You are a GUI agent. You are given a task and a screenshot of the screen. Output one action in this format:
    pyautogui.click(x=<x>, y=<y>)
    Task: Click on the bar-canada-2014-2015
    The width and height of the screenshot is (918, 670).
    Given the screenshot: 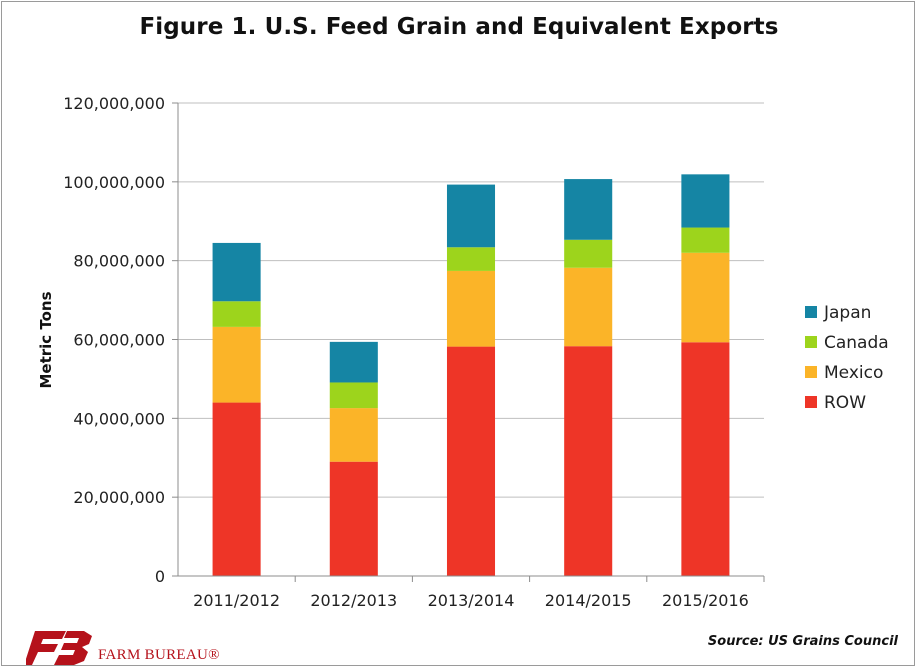 What is the action you would take?
    pyautogui.click(x=588, y=253)
    